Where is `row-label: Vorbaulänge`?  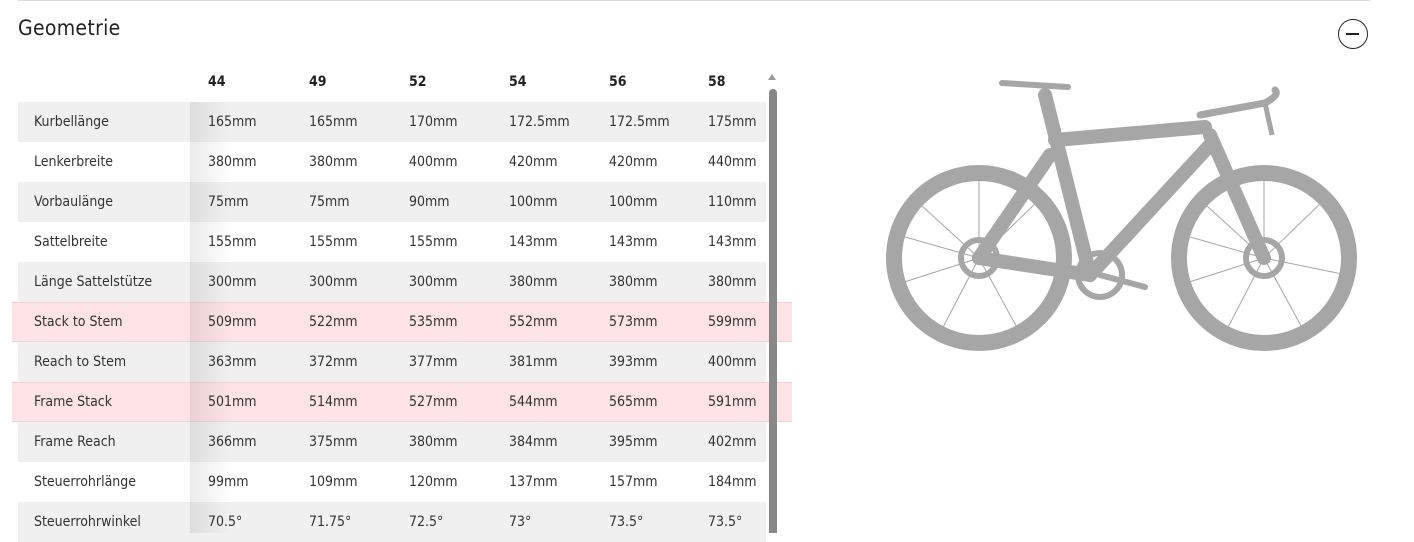 row-label: Vorbaulänge is located at coordinates (74, 202).